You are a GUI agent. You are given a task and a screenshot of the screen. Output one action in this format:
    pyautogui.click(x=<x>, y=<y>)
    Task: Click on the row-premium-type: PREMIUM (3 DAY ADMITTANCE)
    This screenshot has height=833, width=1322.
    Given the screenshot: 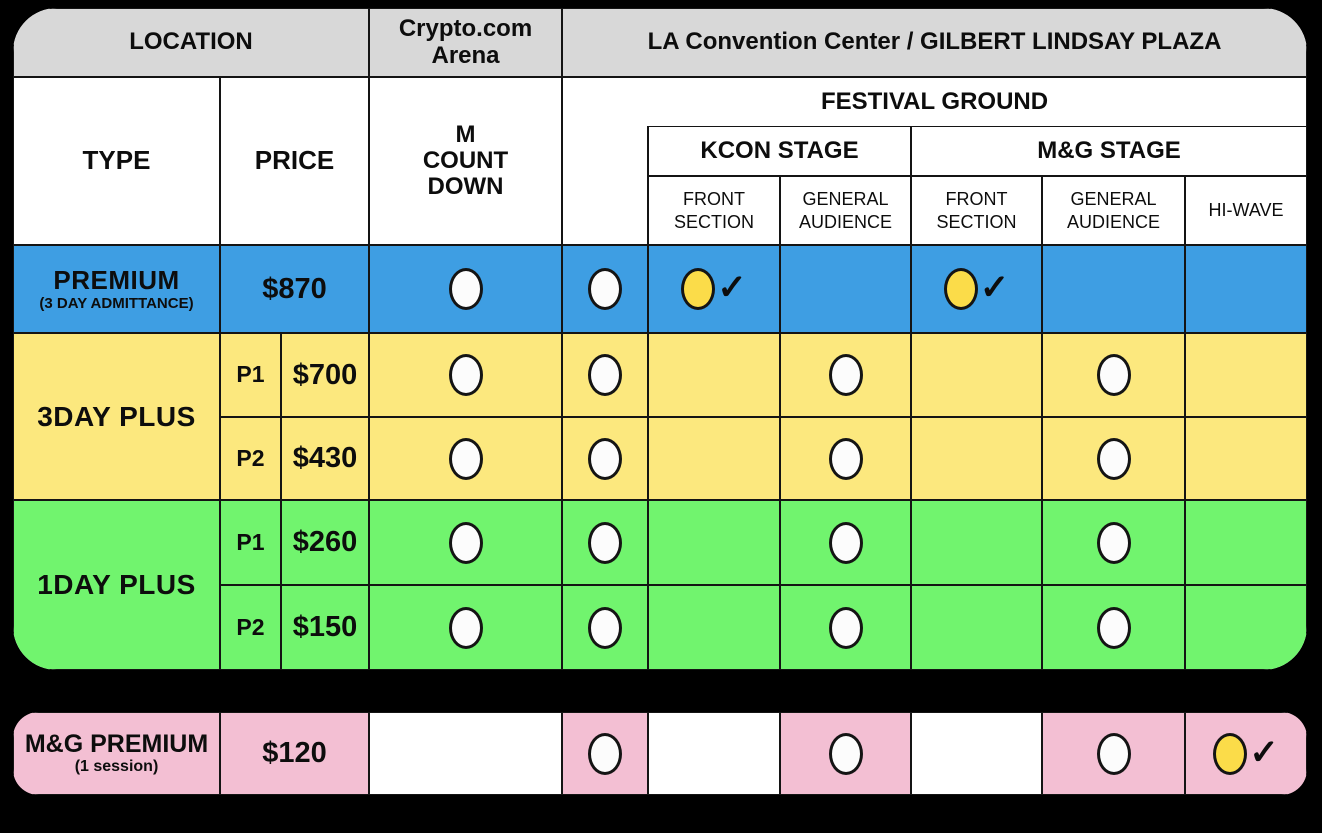 What is the action you would take?
    pyautogui.click(x=116, y=289)
    